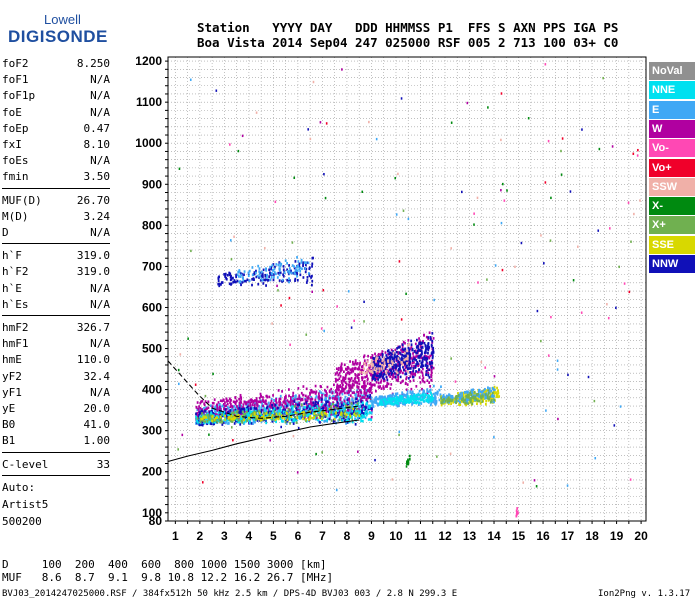 The image size is (700, 600). I want to click on param-name: fmin, so click(15, 177).